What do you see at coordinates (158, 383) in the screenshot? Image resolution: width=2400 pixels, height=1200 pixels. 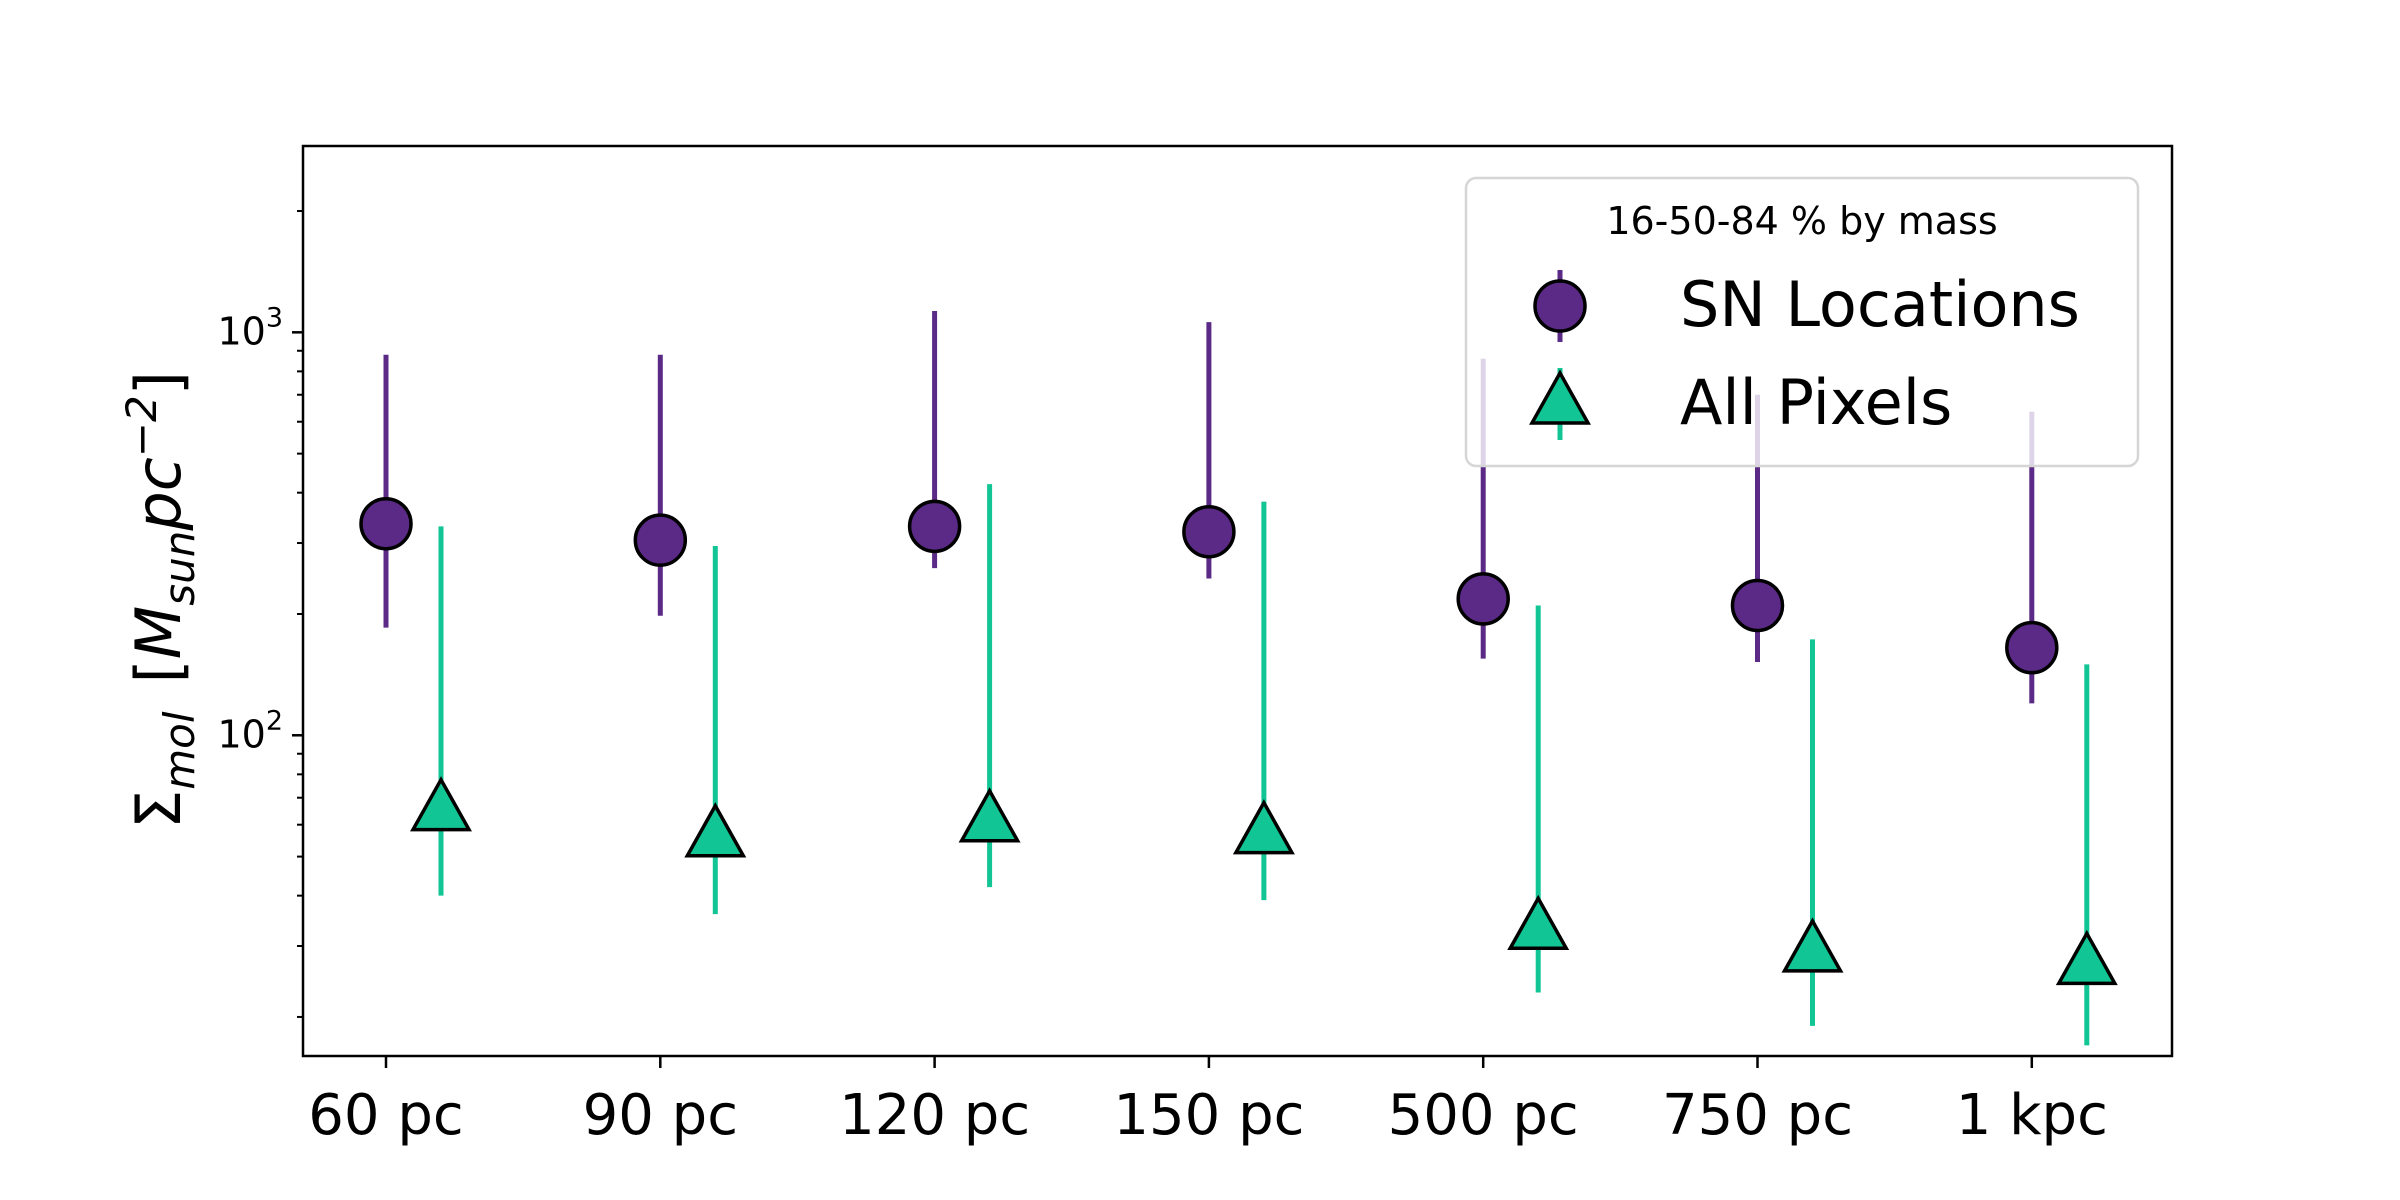 I see `y-label-close: ]` at bounding box center [158, 383].